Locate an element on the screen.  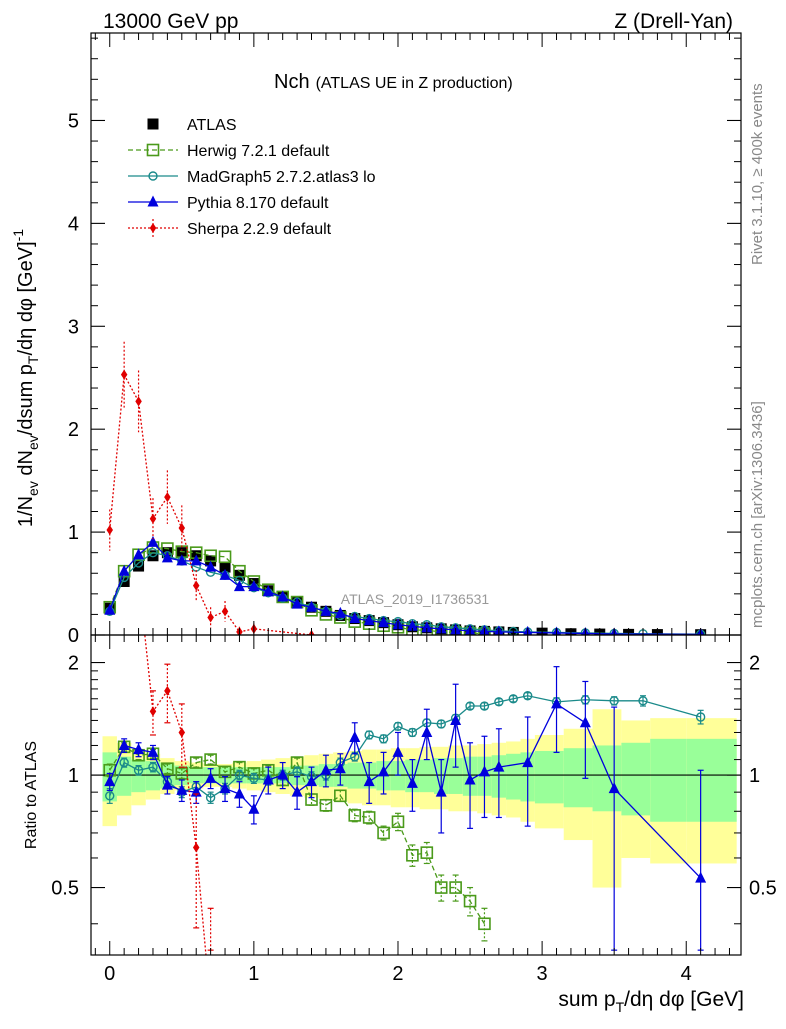
ratio-y-tick-label: 1 is located at coordinates (73, 776).